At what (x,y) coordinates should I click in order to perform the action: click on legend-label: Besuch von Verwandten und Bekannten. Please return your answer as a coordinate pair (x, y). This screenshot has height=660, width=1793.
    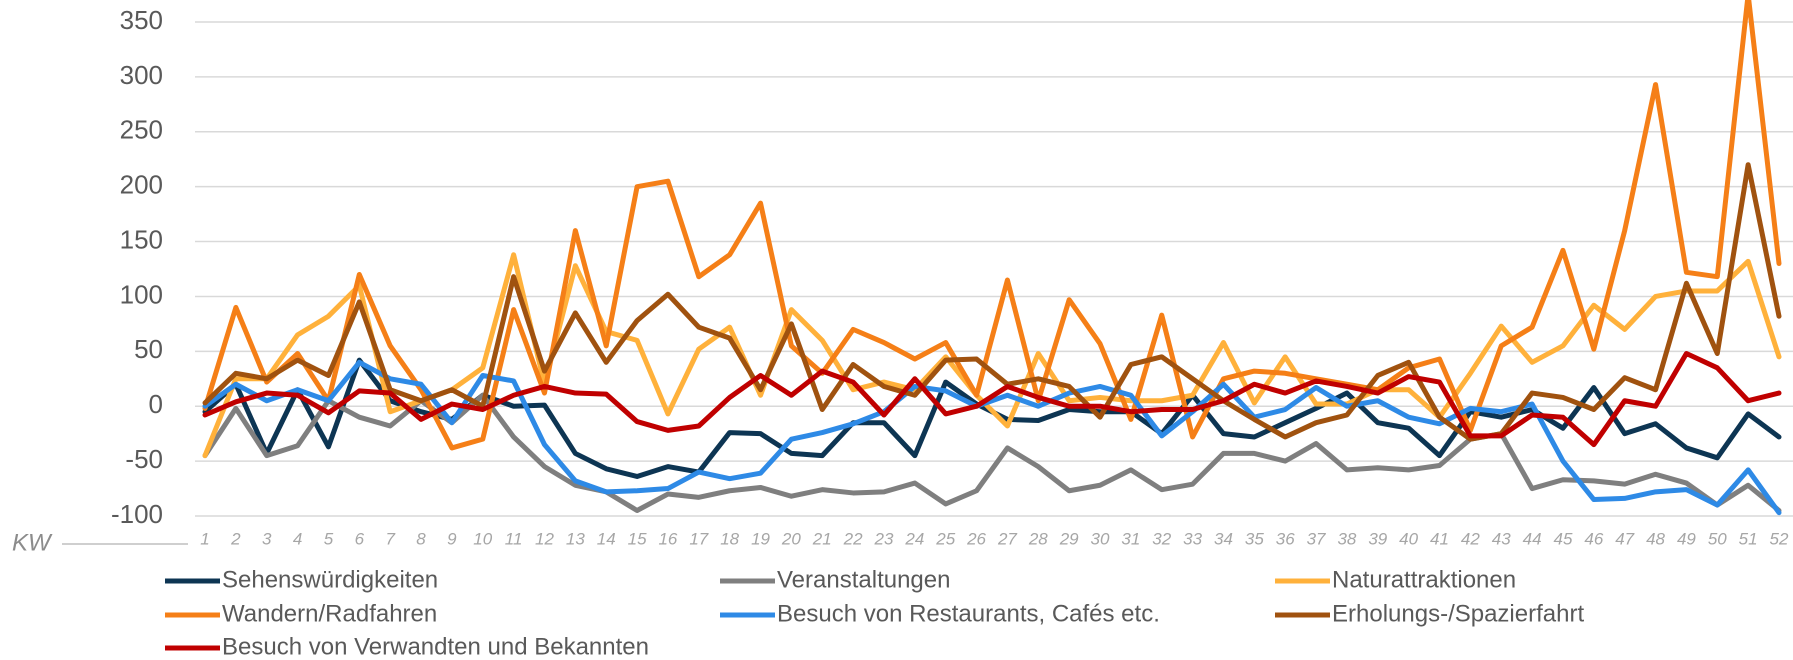
    Looking at the image, I should click on (435, 646).